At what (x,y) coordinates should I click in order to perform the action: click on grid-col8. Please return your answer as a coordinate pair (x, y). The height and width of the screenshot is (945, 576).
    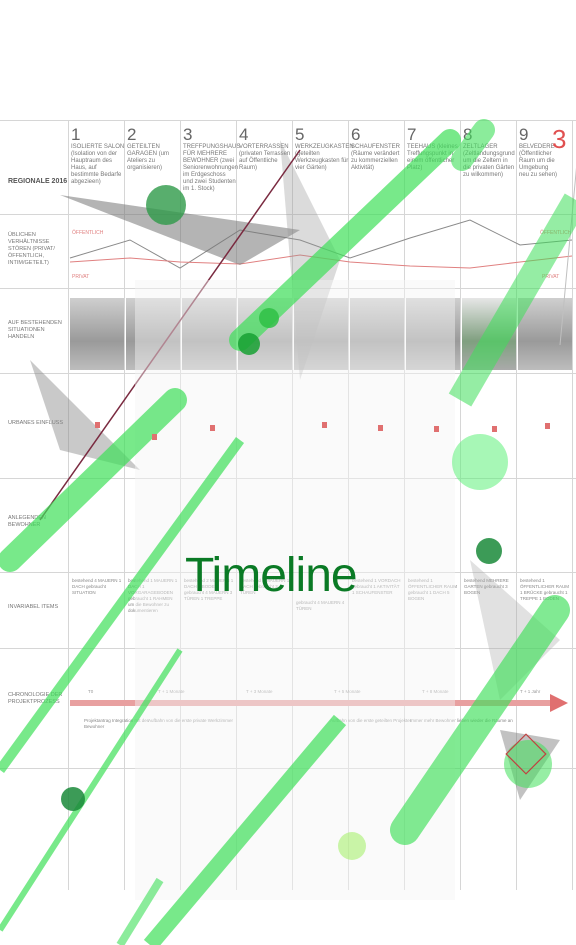
    Looking at the image, I should click on (516, 505).